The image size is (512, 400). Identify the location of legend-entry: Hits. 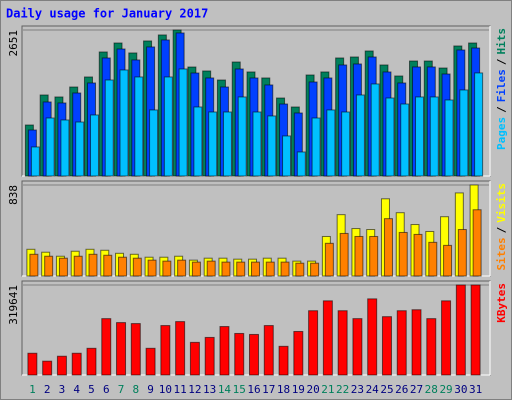
(501, 41).